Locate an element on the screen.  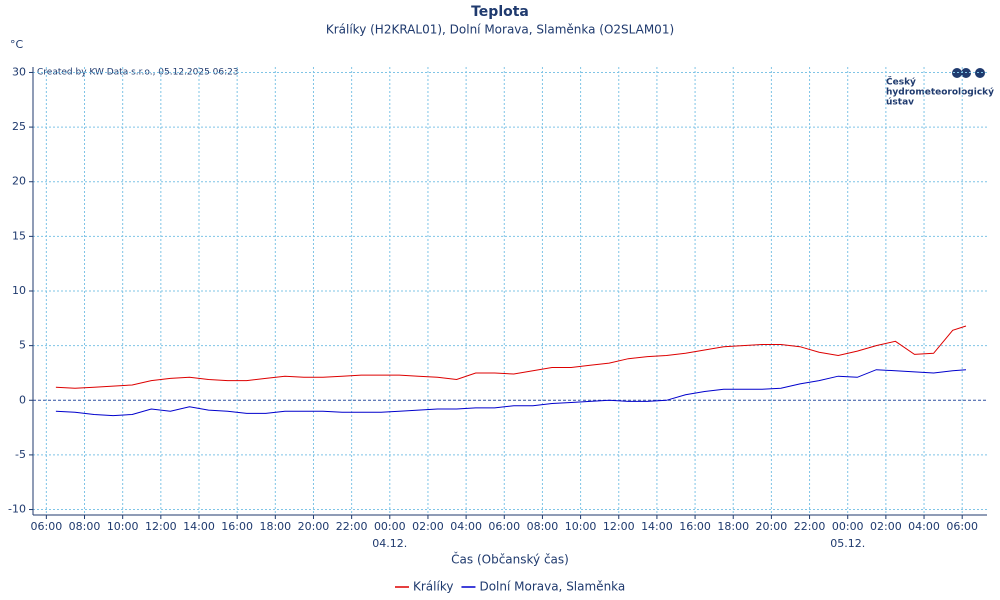
y-tick-label: 5 is located at coordinates (22, 345).